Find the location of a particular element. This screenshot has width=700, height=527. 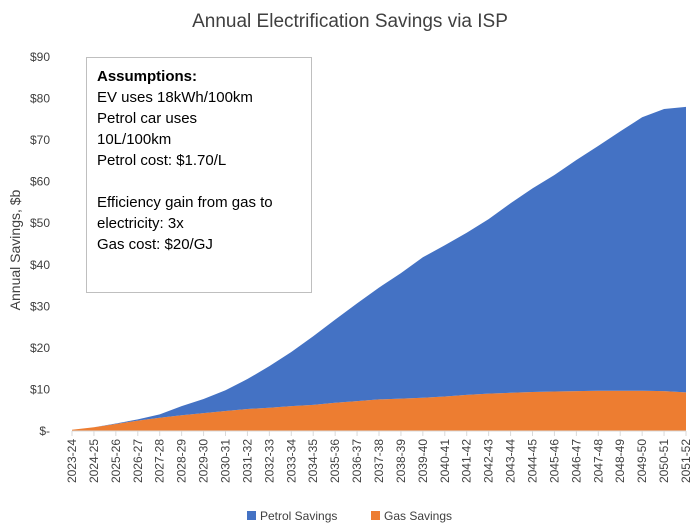

y-tick-label: $30 is located at coordinates (40, 306).